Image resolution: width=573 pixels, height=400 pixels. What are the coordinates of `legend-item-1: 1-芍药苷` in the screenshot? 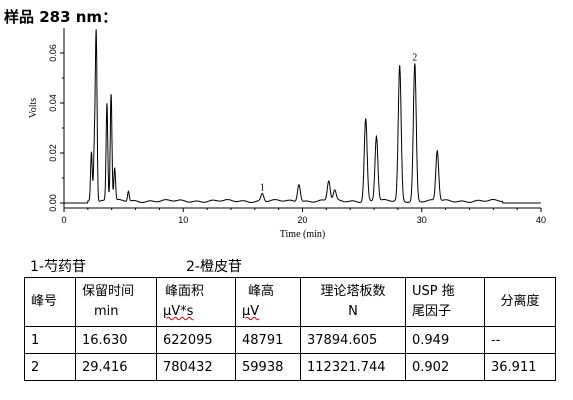 It's located at (58, 267).